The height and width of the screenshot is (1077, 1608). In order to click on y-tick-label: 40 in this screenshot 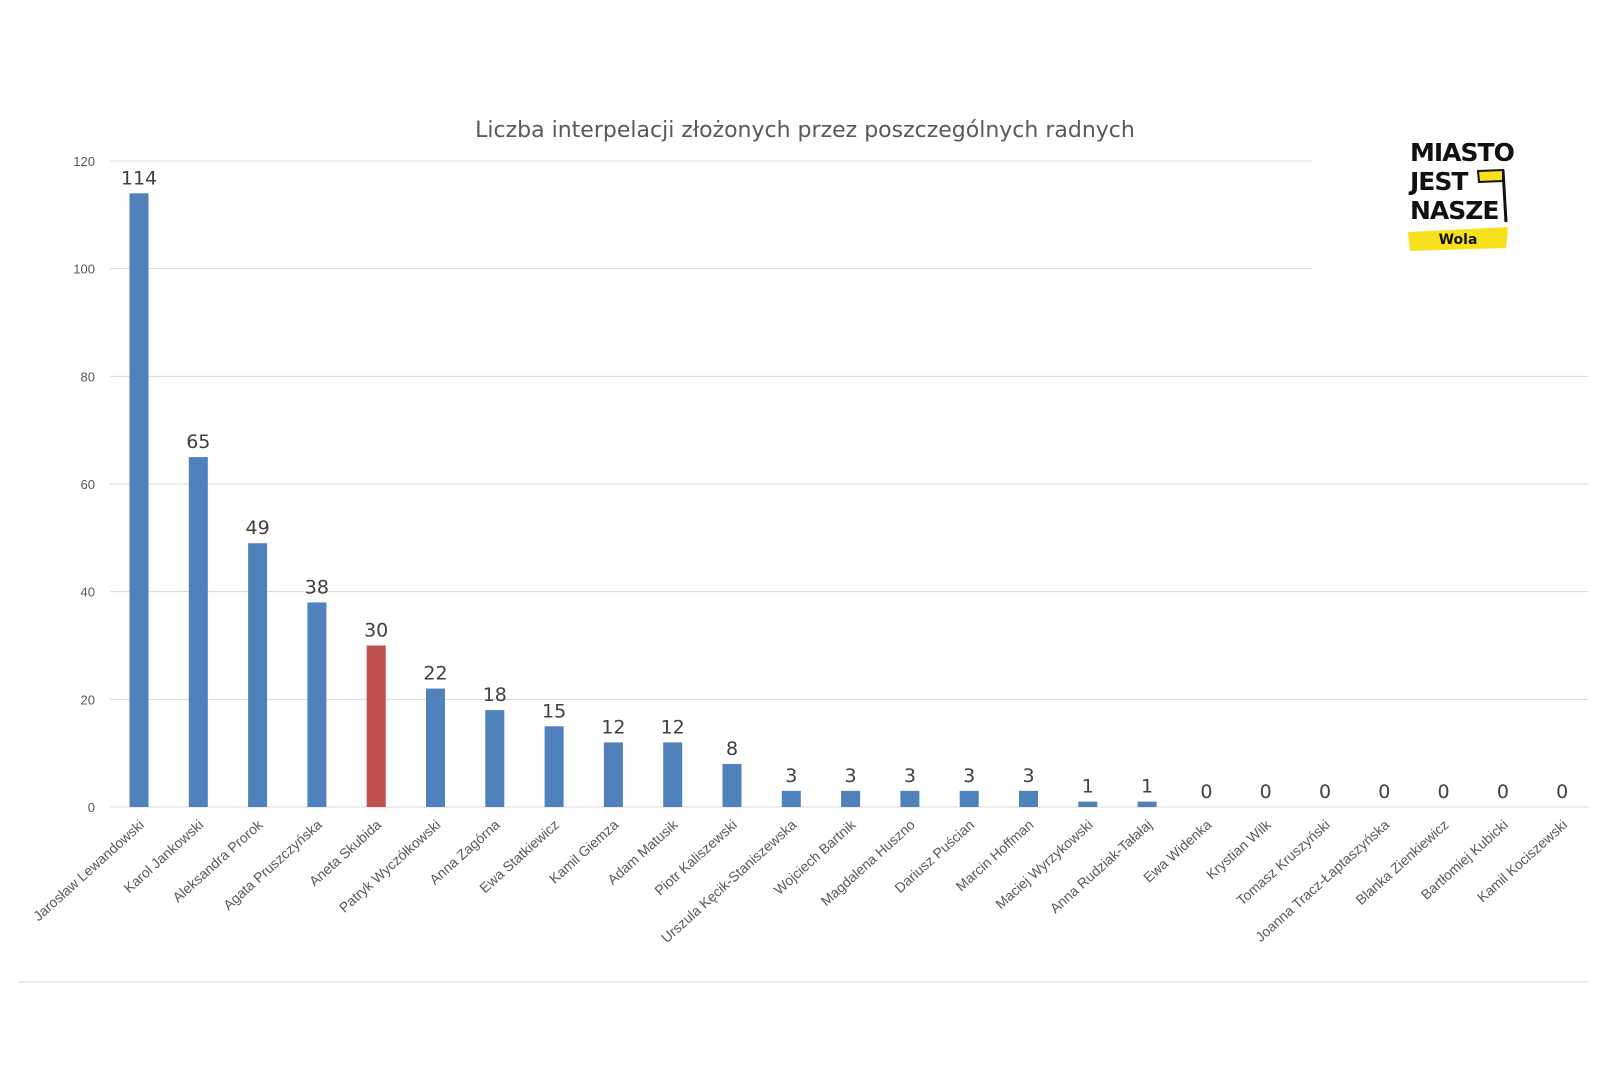, I will do `click(88, 592)`.